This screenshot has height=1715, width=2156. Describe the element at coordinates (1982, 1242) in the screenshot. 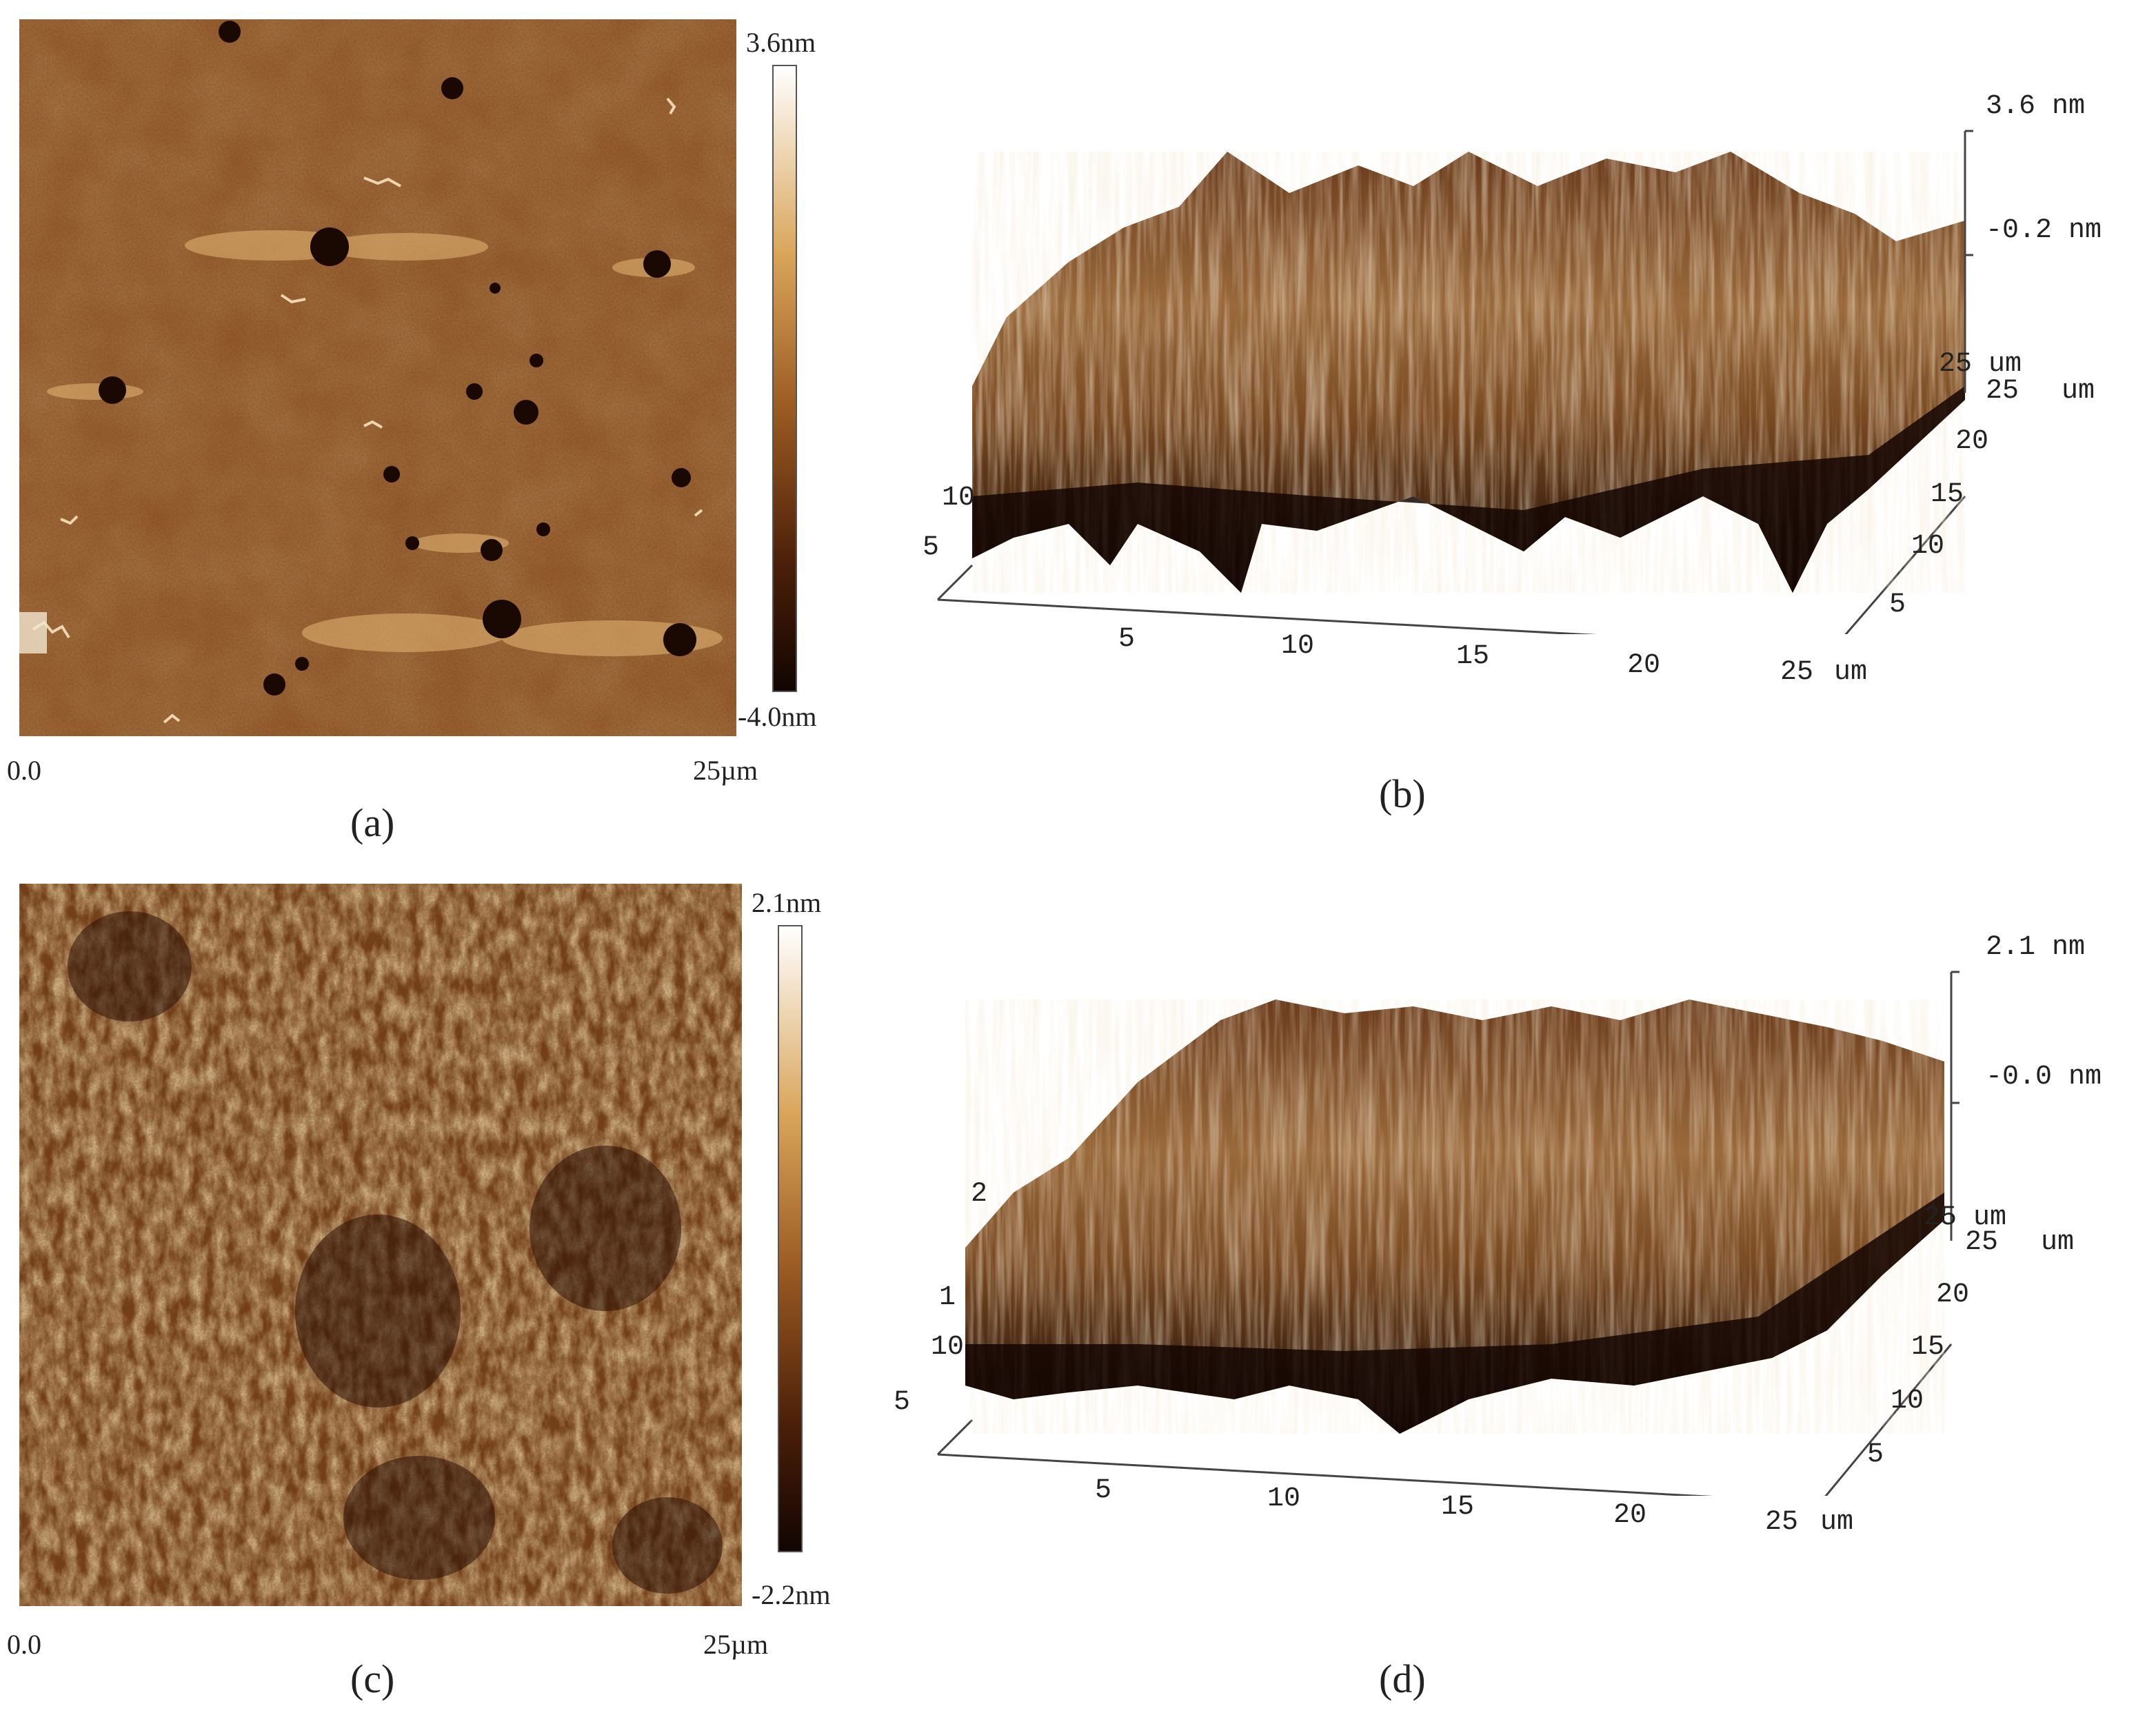

I see `y-tick-d: 25` at that location.